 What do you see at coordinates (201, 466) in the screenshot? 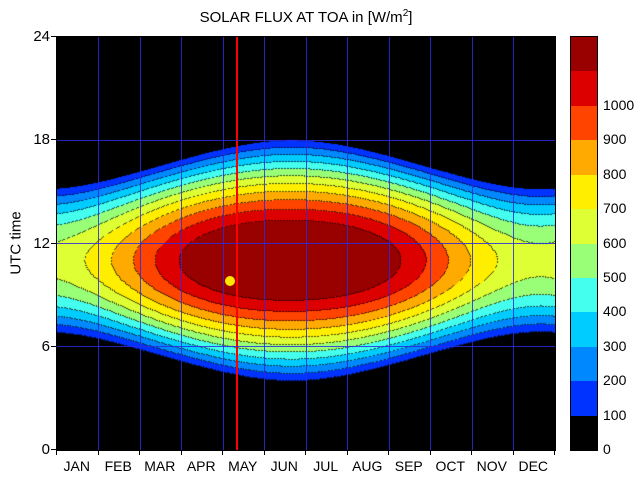
I see `x-tick-label: APR` at bounding box center [201, 466].